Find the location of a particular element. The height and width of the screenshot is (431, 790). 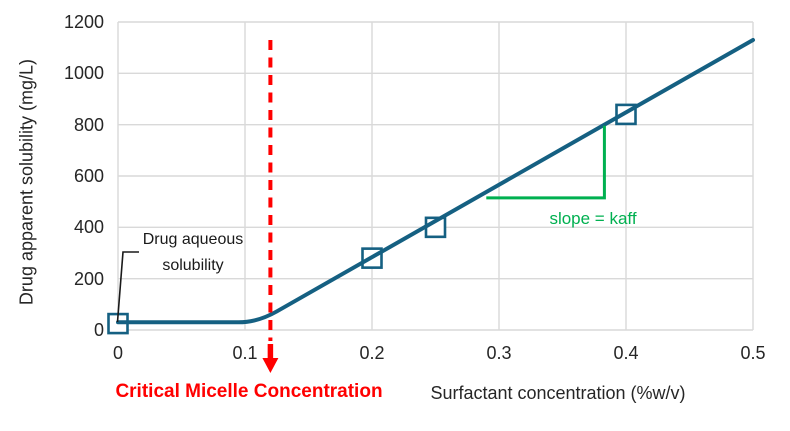

drug-aqueous-solubility-annotation: Drug aqueous solubility is located at coordinates (193, 252).